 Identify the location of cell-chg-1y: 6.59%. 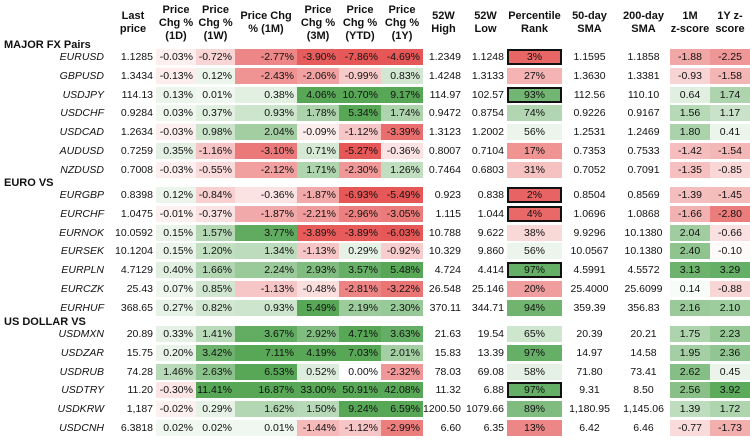
(402, 409).